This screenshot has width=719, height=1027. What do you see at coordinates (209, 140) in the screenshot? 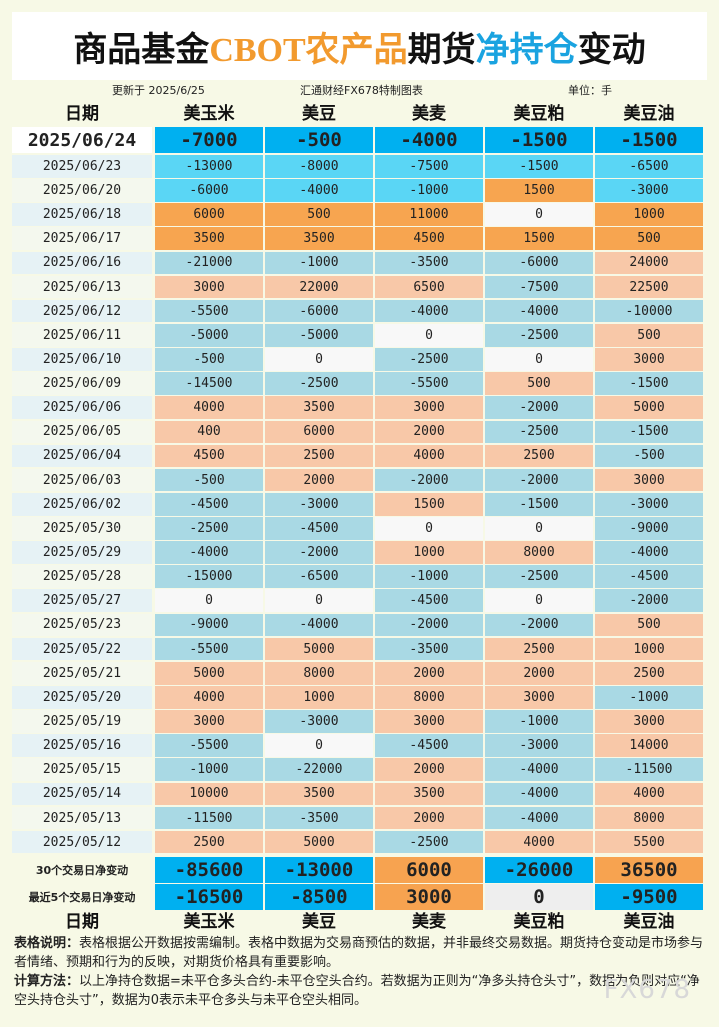
I see `value-cell: -7000` at bounding box center [209, 140].